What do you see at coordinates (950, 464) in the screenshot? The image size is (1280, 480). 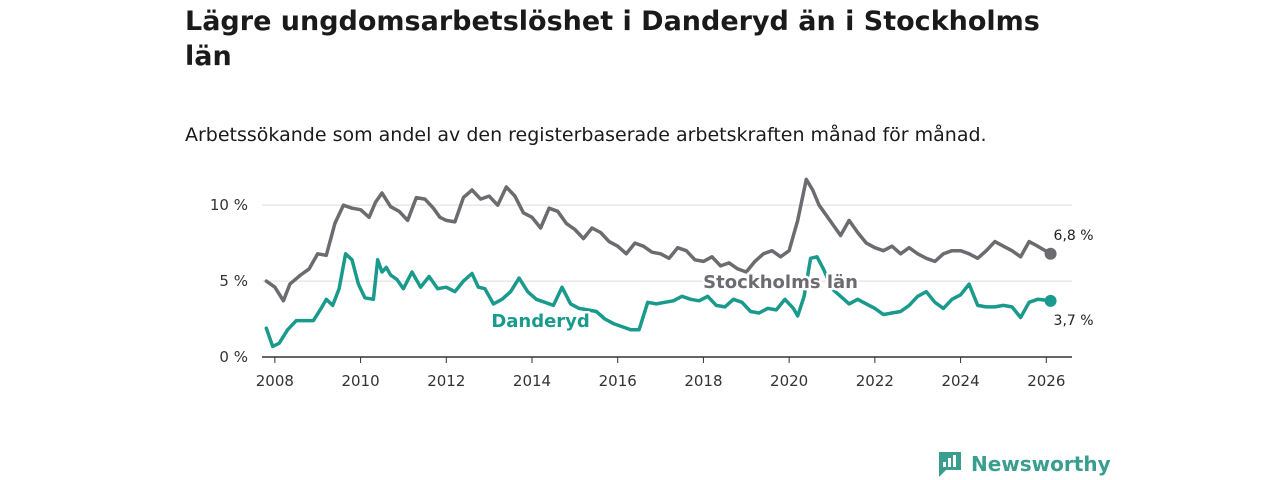 I see `newsworthy-logo-icon` at bounding box center [950, 464].